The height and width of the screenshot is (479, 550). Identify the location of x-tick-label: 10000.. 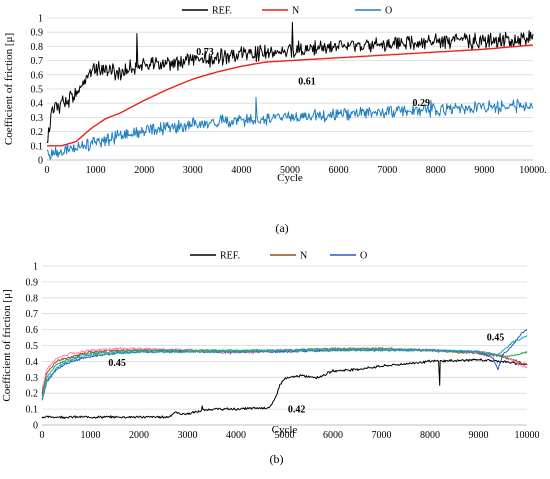
(533, 170).